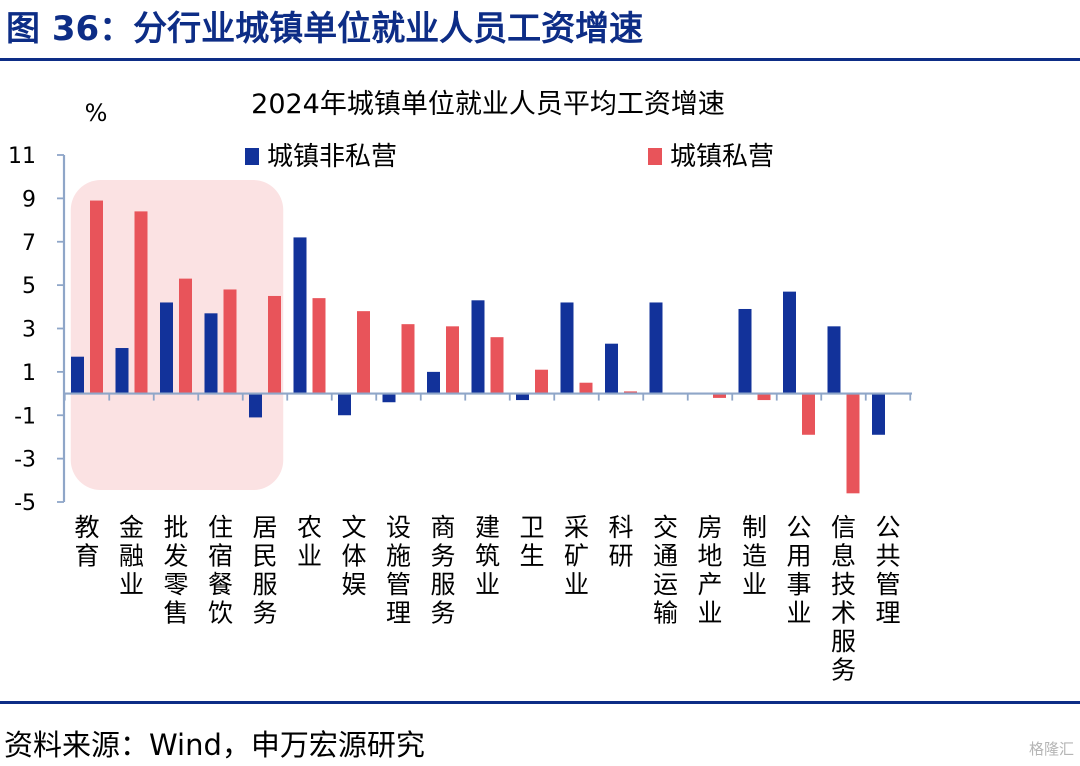 Image resolution: width=1080 pixels, height=766 pixels. Describe the element at coordinates (25, 460) in the screenshot. I see `y-tick-label: -3` at that location.